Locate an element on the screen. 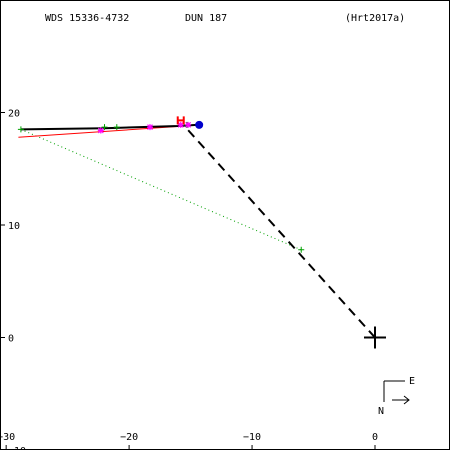  y-tick-label: 20 is located at coordinates (14, 114).